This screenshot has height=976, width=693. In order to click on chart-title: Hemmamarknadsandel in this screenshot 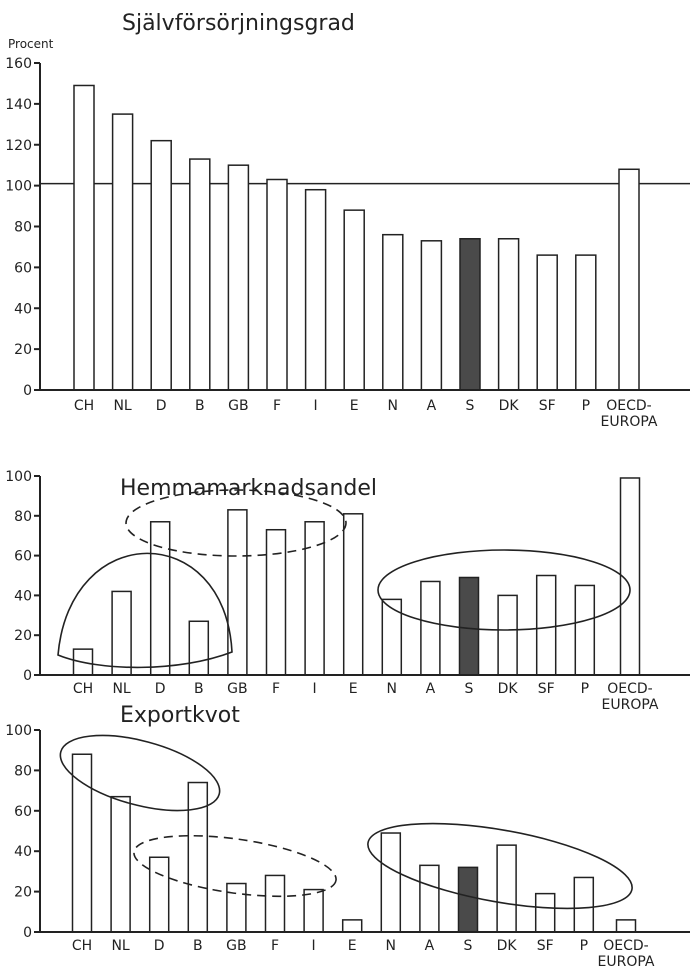, I will do `click(248, 488)`.